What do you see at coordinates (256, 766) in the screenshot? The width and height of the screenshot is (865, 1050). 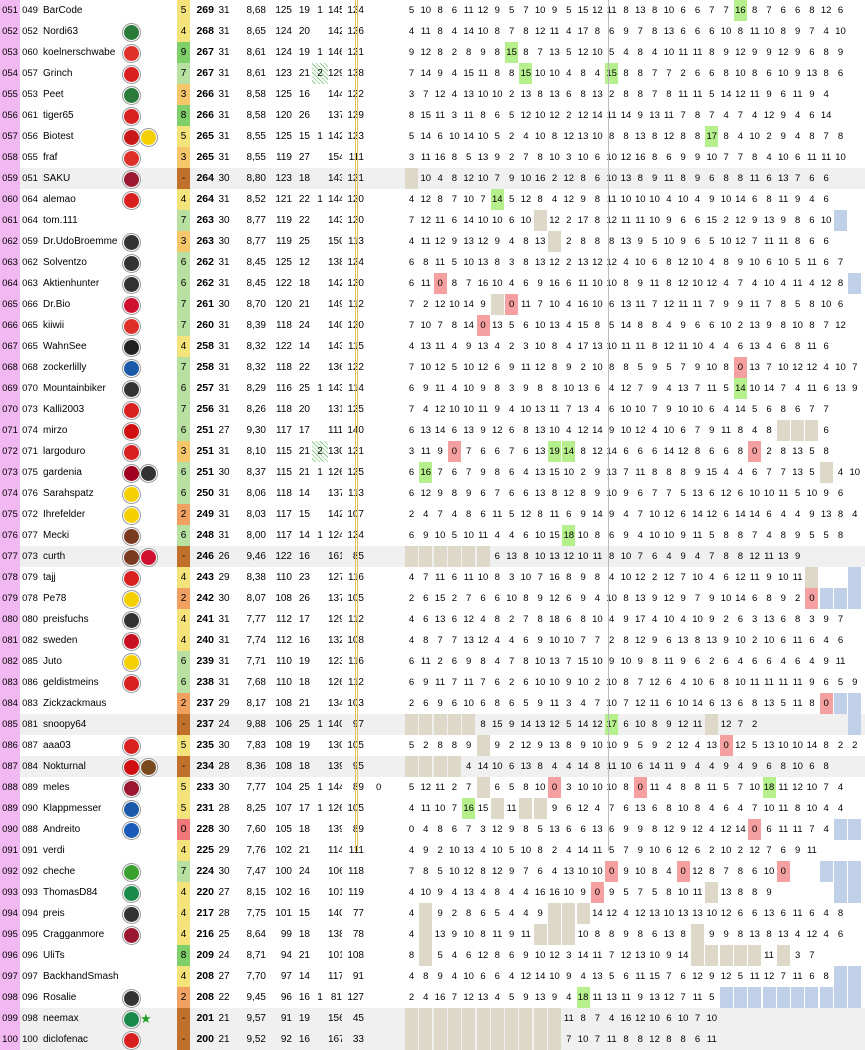 I see `stat-cell: 8,36` at bounding box center [256, 766].